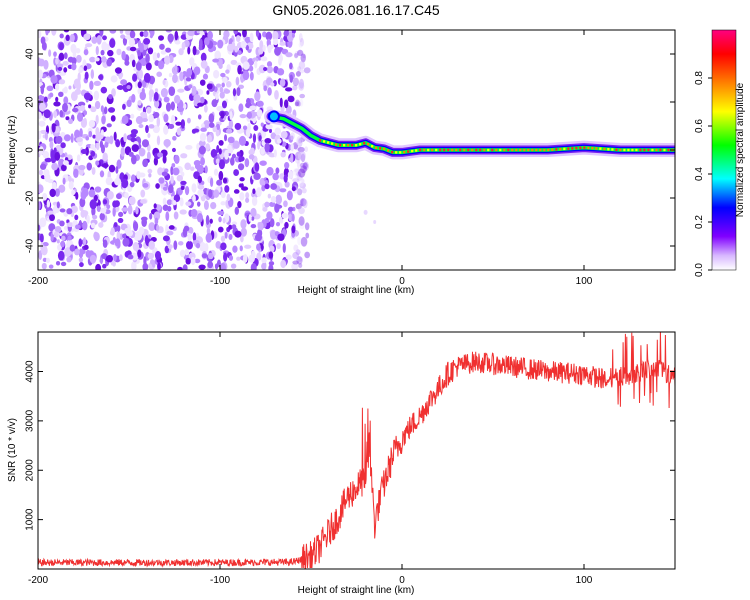 The width and height of the screenshot is (750, 600). I want to click on spectrogram-x-tick-label: -200, so click(38, 281).